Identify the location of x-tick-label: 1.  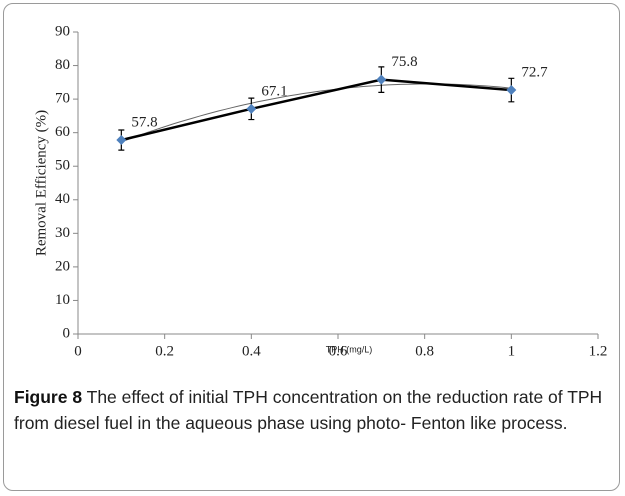
(512, 351).